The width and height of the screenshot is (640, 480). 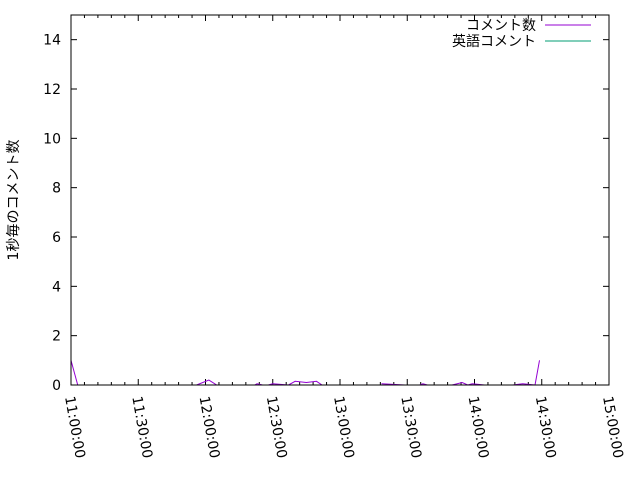 What do you see at coordinates (545, 427) in the screenshot?
I see `x-tick-label: 14:30:00` at bounding box center [545, 427].